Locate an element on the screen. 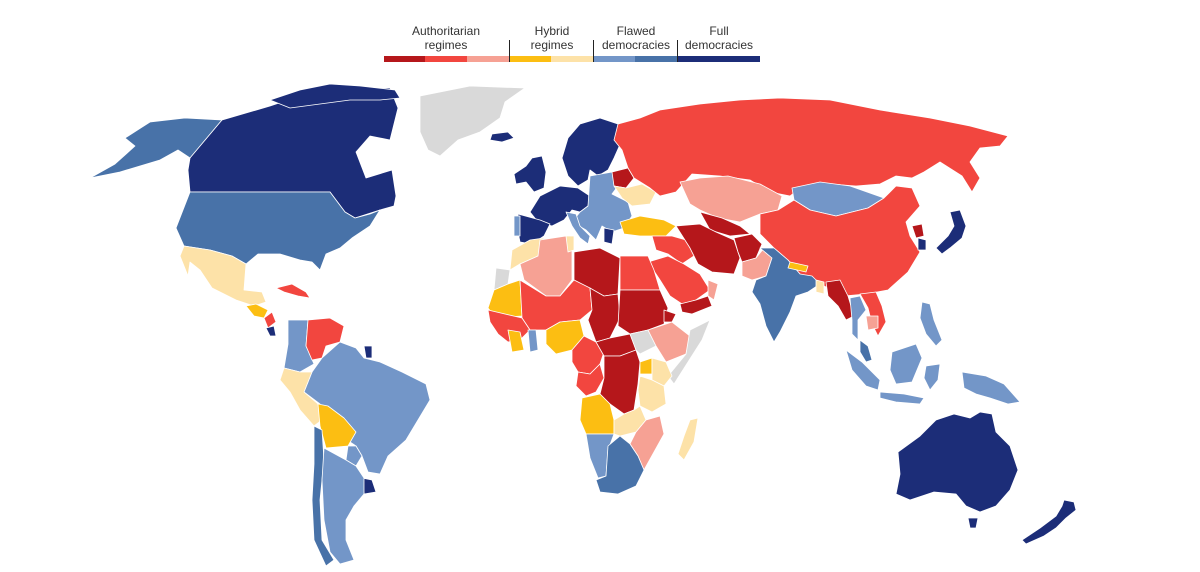  region-ghana is located at coordinates (533, 341).